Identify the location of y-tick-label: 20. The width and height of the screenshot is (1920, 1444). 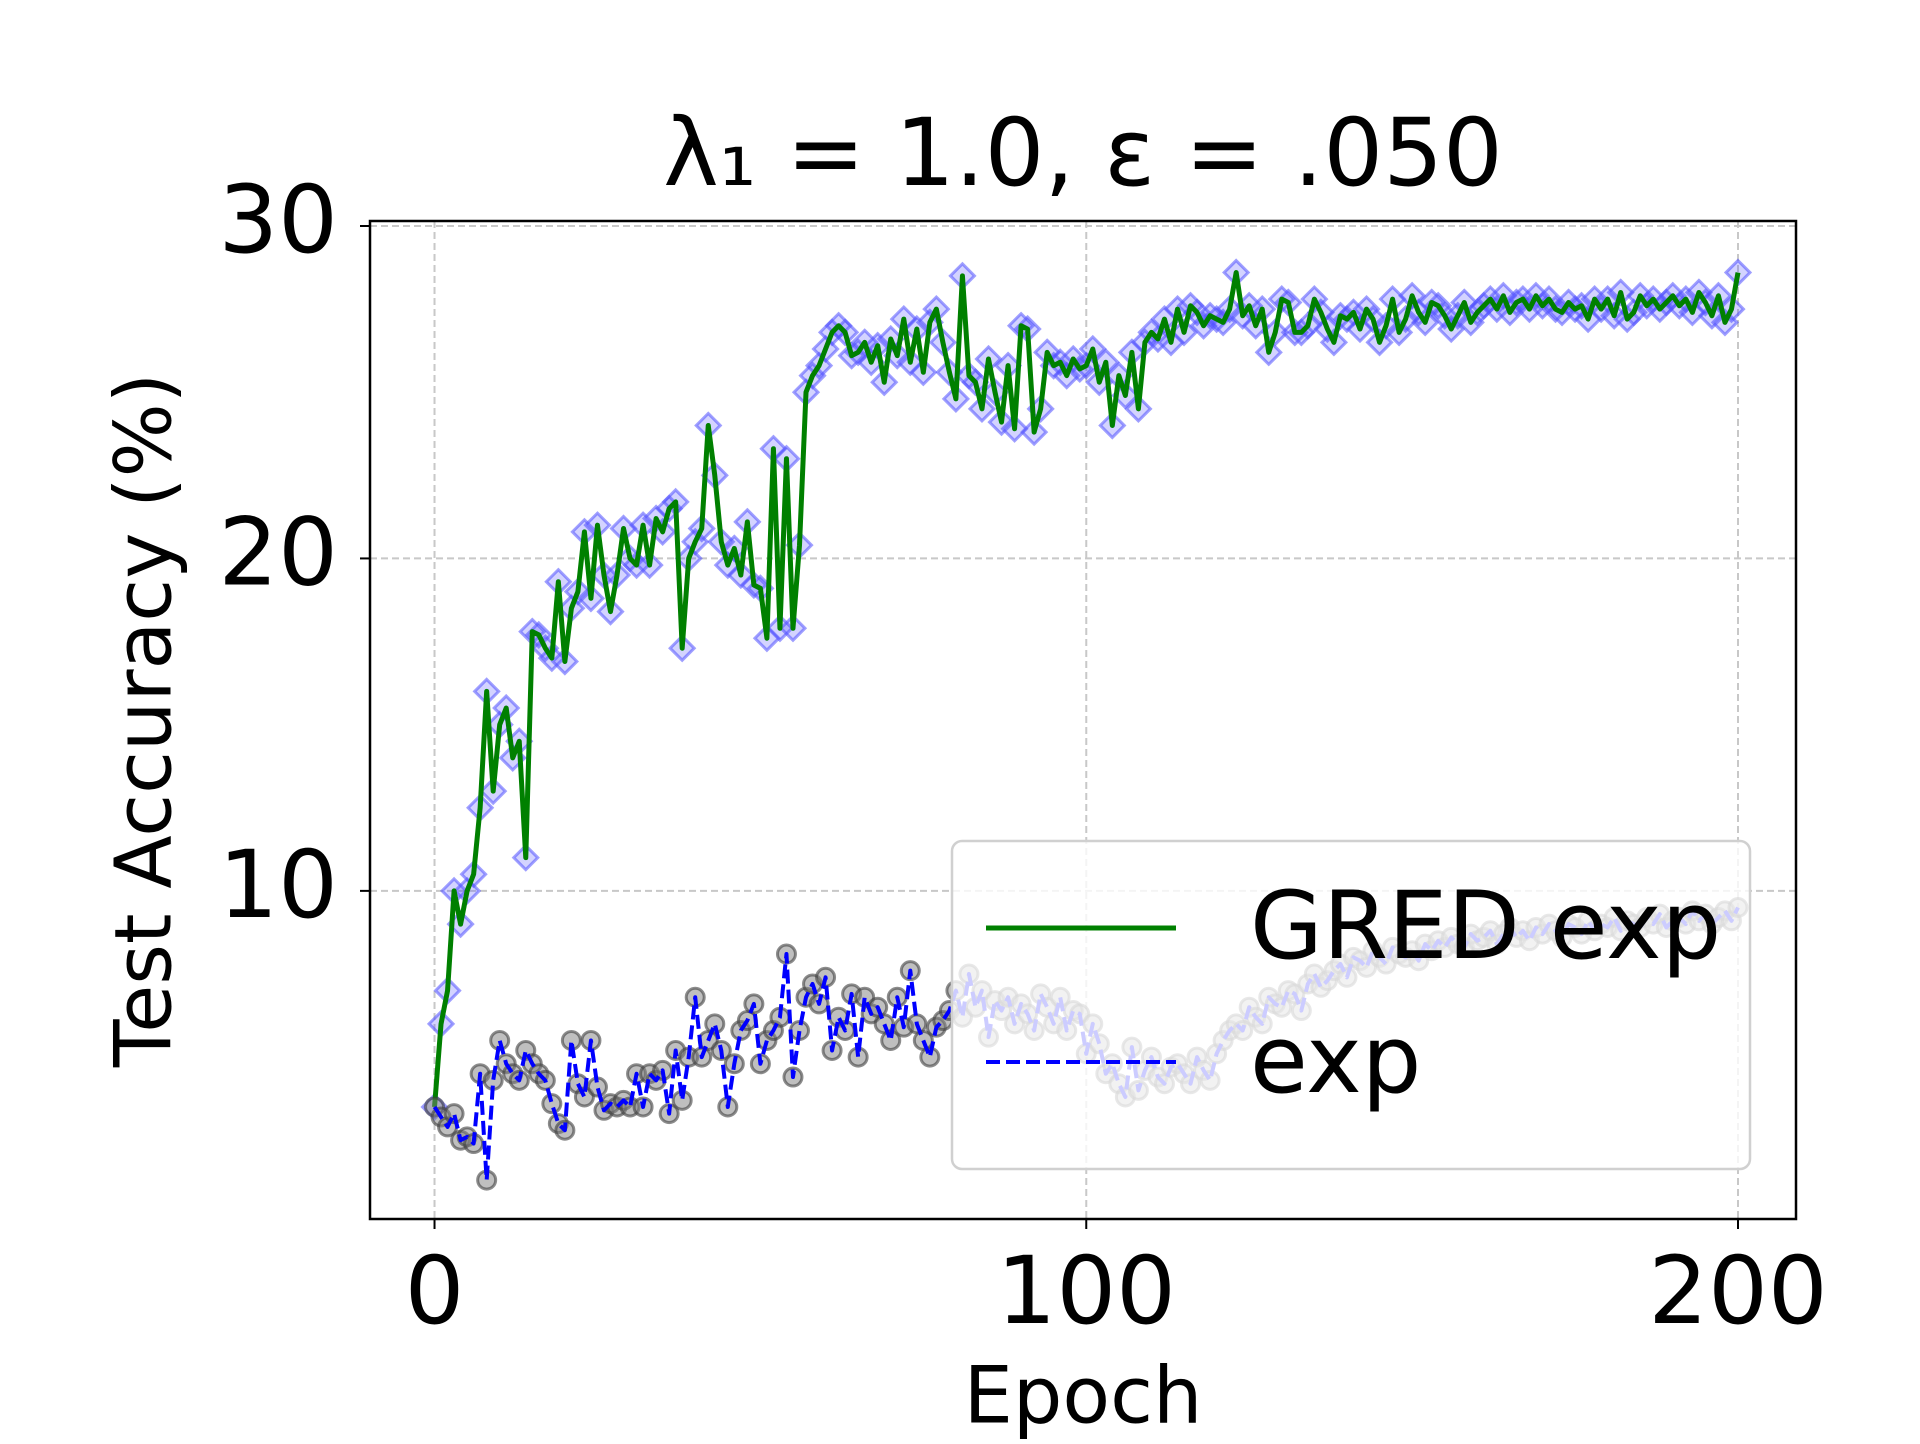
(278, 552).